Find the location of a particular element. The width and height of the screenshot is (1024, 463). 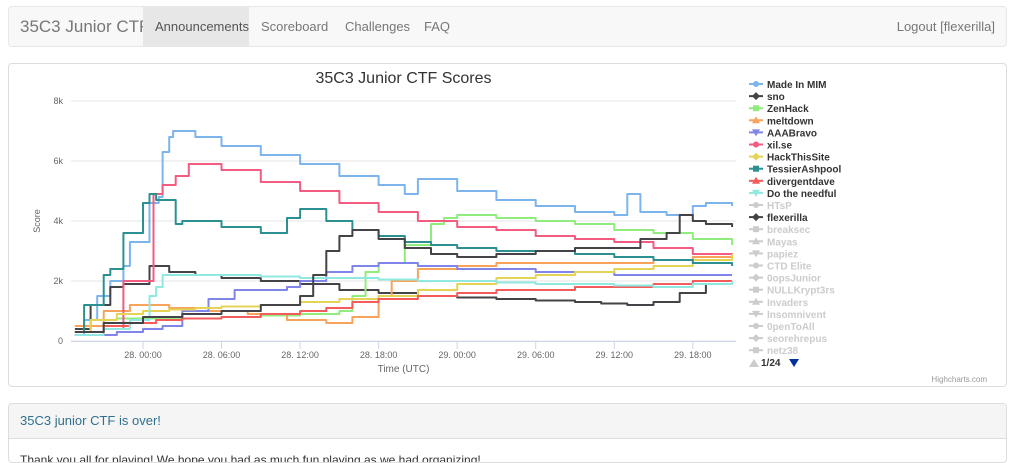

nav-faq: FAQ is located at coordinates (437, 26).